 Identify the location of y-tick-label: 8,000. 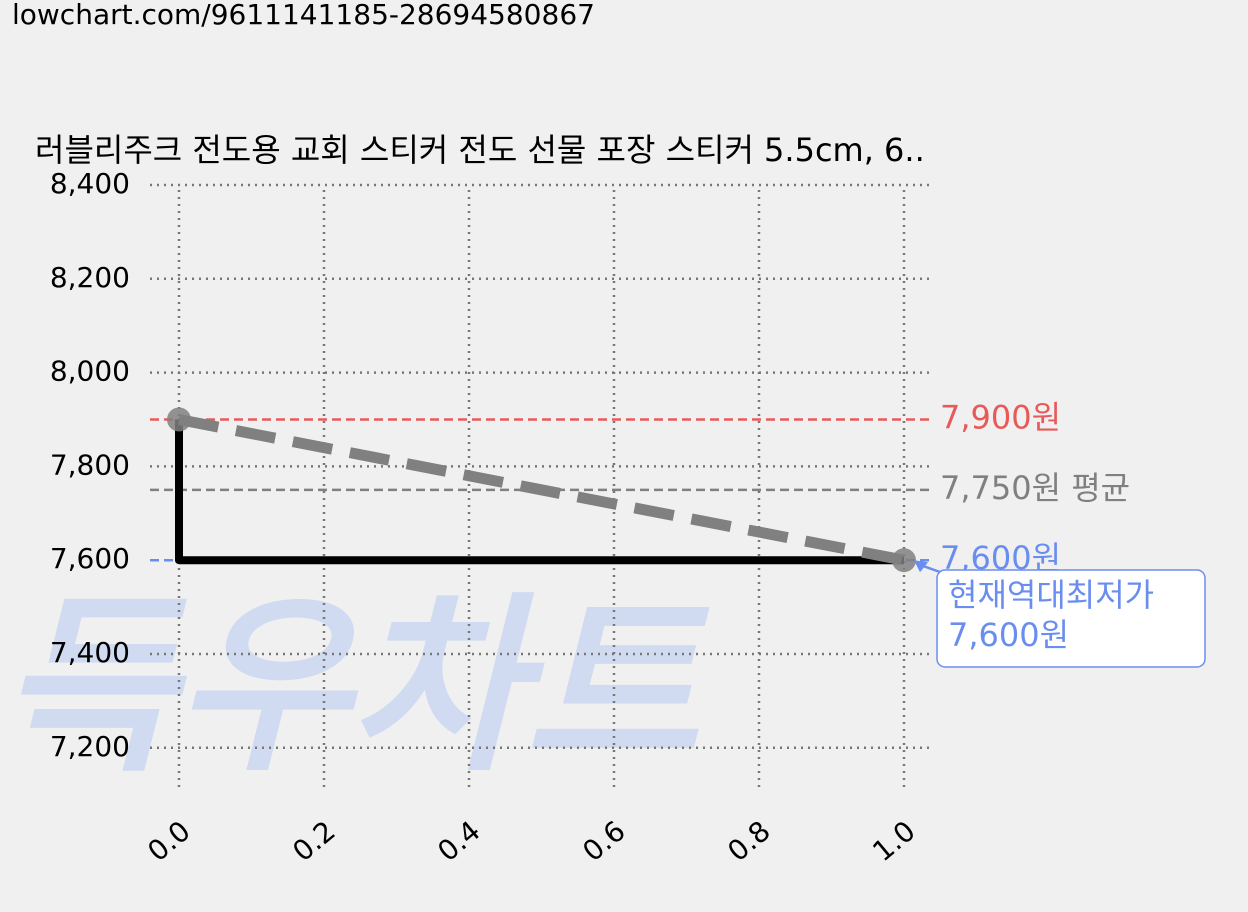
(90, 371).